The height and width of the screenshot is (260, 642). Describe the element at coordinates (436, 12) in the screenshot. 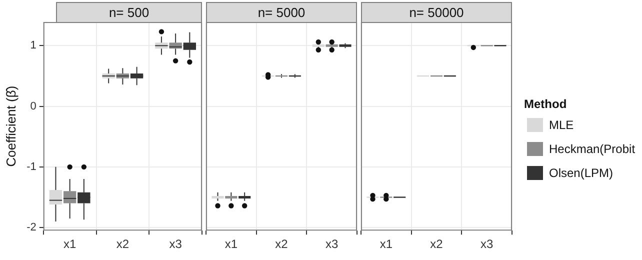

I see `chart-title: n= 50000` at that location.